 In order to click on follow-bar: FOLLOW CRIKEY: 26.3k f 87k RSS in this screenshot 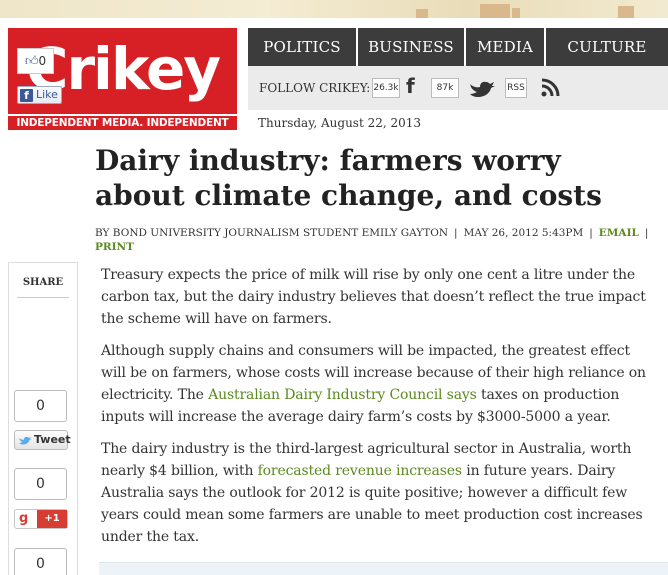, I will do `click(458, 88)`.